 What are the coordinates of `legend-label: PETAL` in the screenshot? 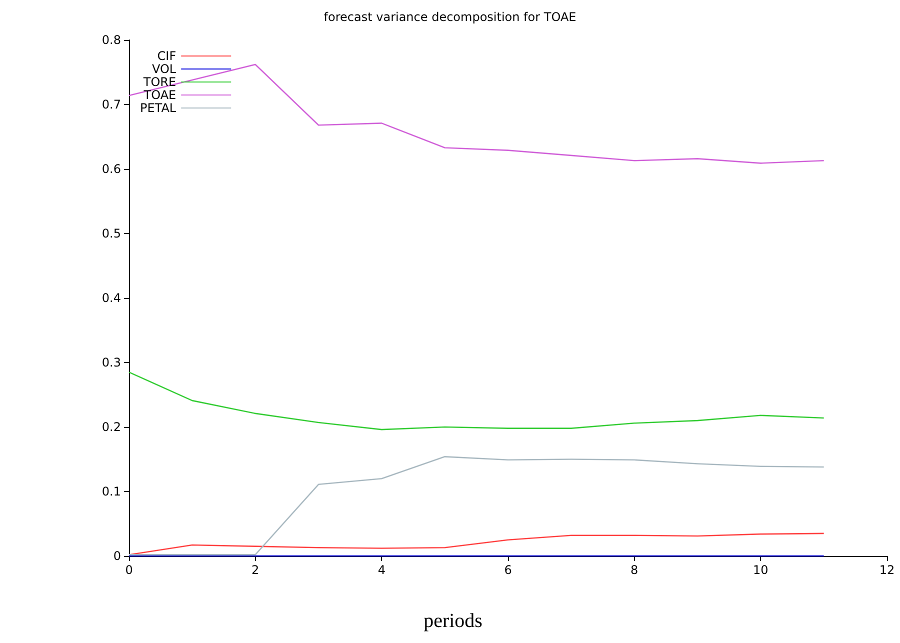 It's located at (158, 108).